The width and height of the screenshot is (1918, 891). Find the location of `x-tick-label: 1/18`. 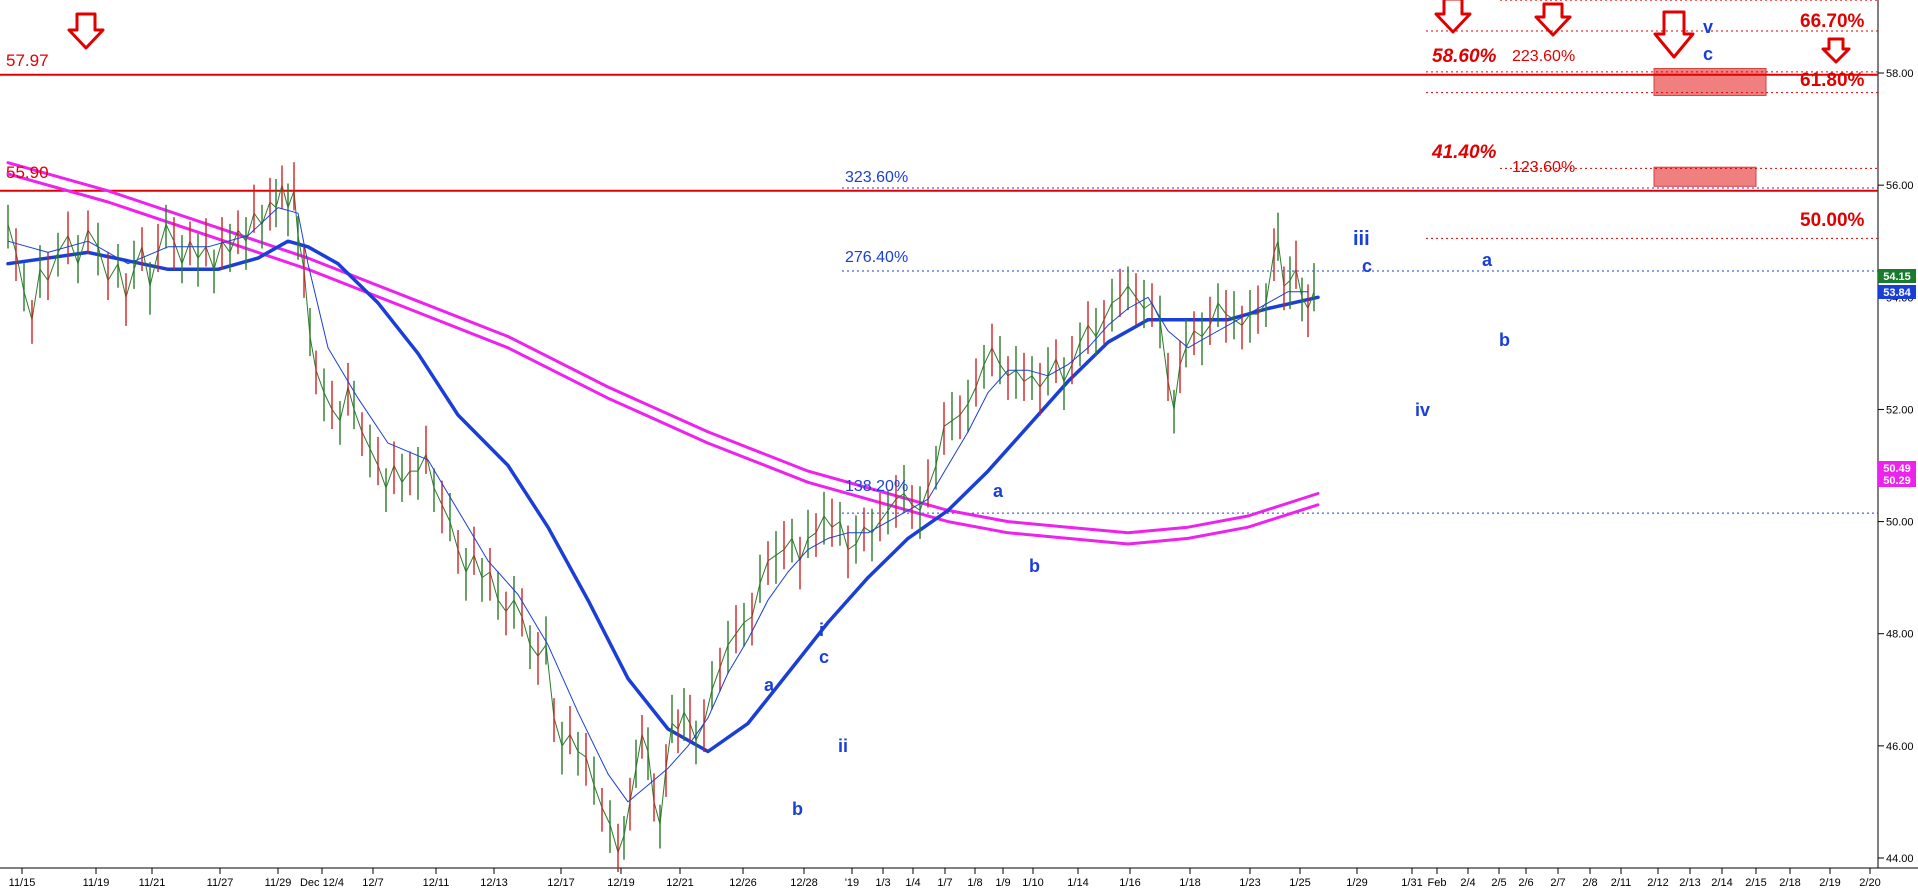

x-tick-label: 1/18 is located at coordinates (1189, 883).